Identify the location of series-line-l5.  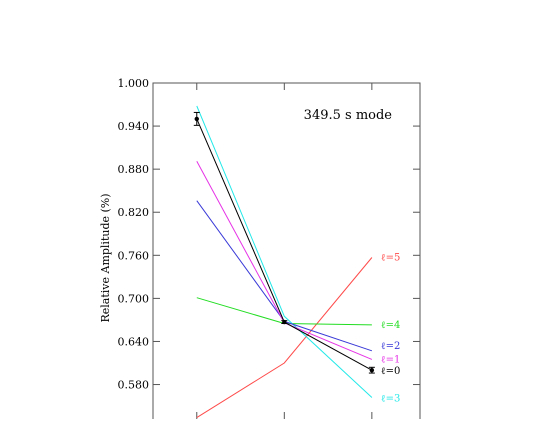
(284, 338).